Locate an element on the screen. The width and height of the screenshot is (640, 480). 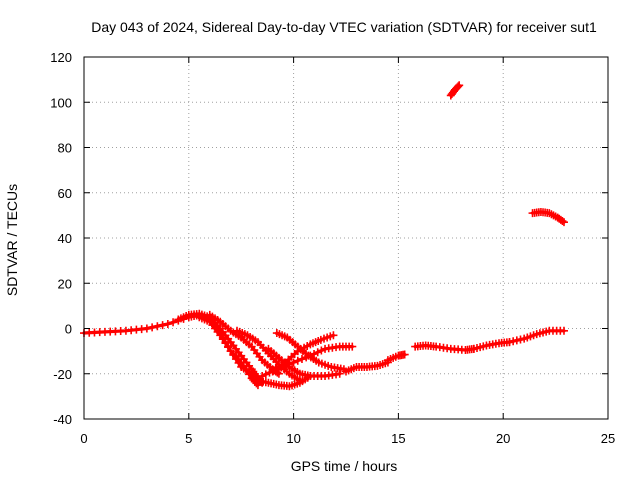
series-arc-j is located at coordinates (303, 353).